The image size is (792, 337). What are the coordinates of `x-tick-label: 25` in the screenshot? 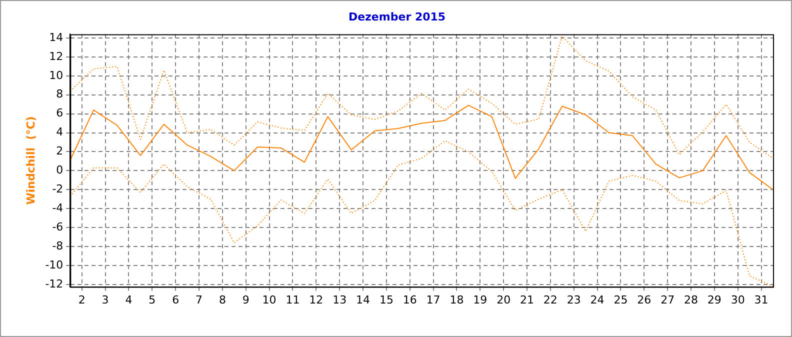 It's located at (621, 299).